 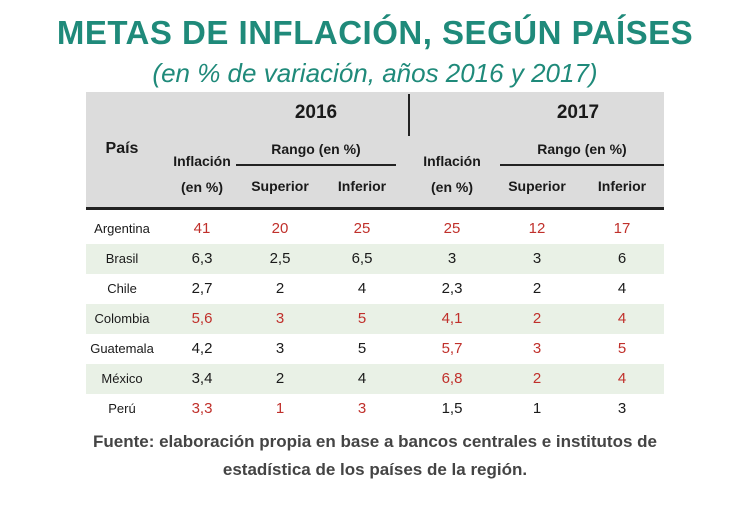 I want to click on country-cell: Brasil, so click(x=122, y=258).